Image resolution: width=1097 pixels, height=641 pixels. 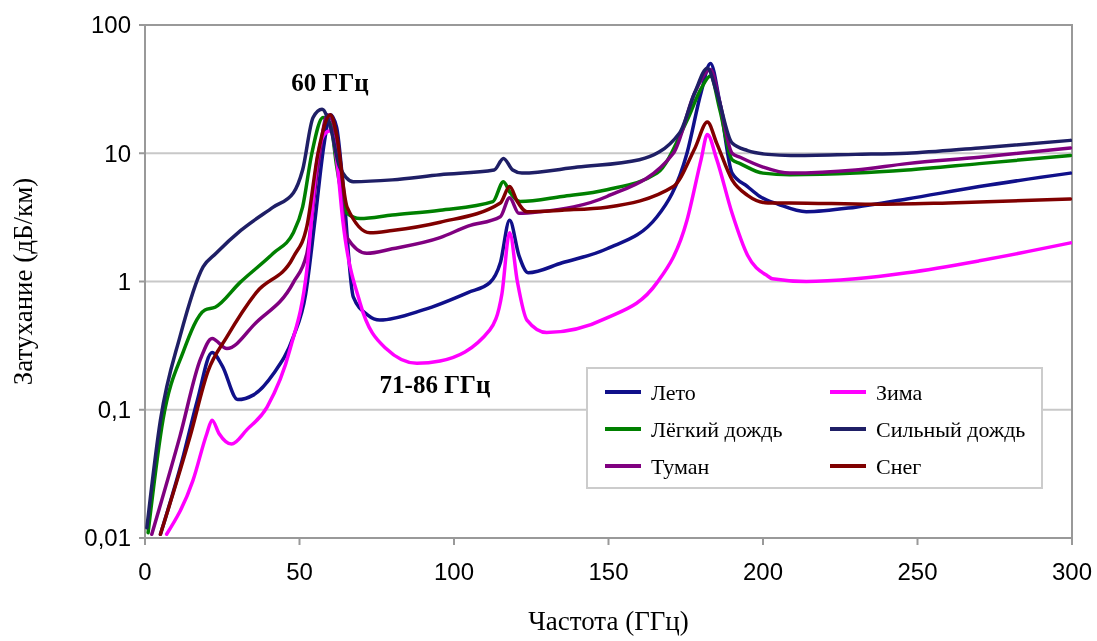 What do you see at coordinates (299, 571) in the screenshot?
I see `x-tick-label: 50` at bounding box center [299, 571].